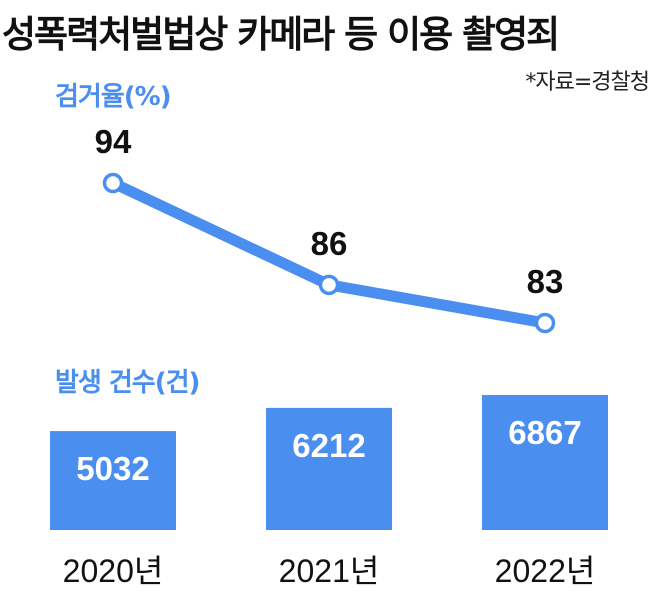 Image resolution: width=659 pixels, height=602 pixels. I want to click on line-section-title: 검거율(%), so click(113, 97).